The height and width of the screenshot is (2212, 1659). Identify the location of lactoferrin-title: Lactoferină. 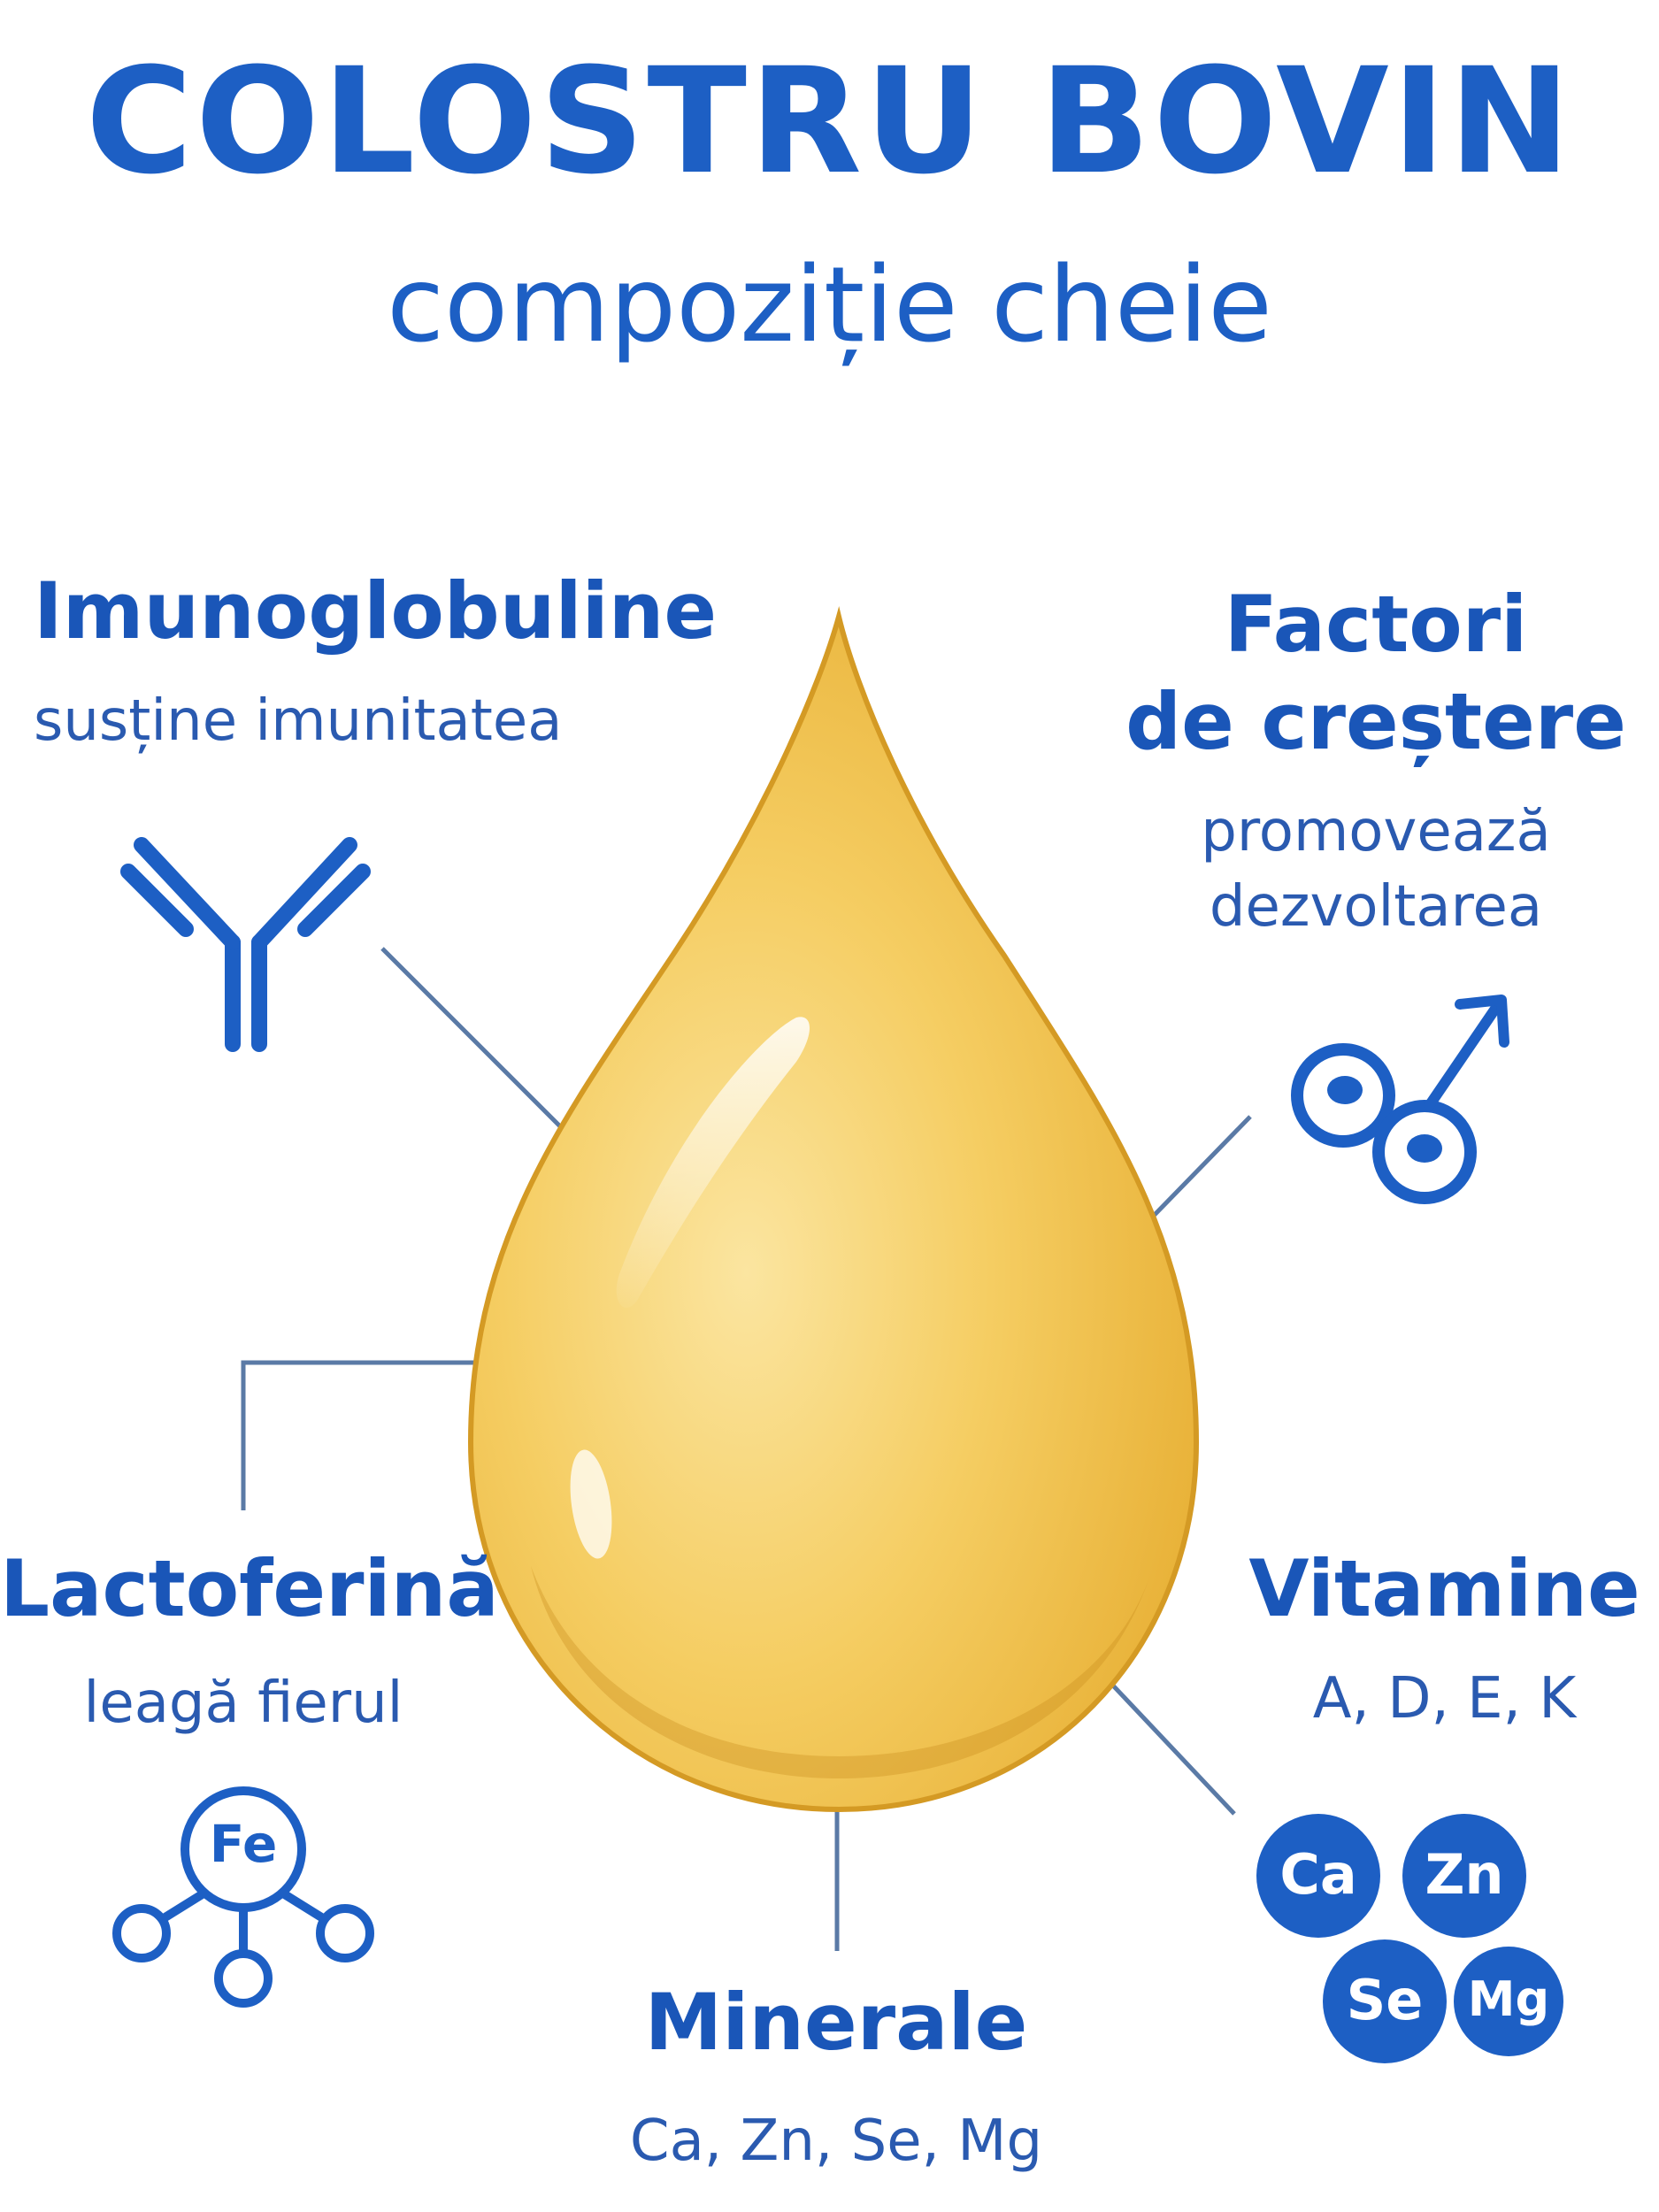
(250, 1589).